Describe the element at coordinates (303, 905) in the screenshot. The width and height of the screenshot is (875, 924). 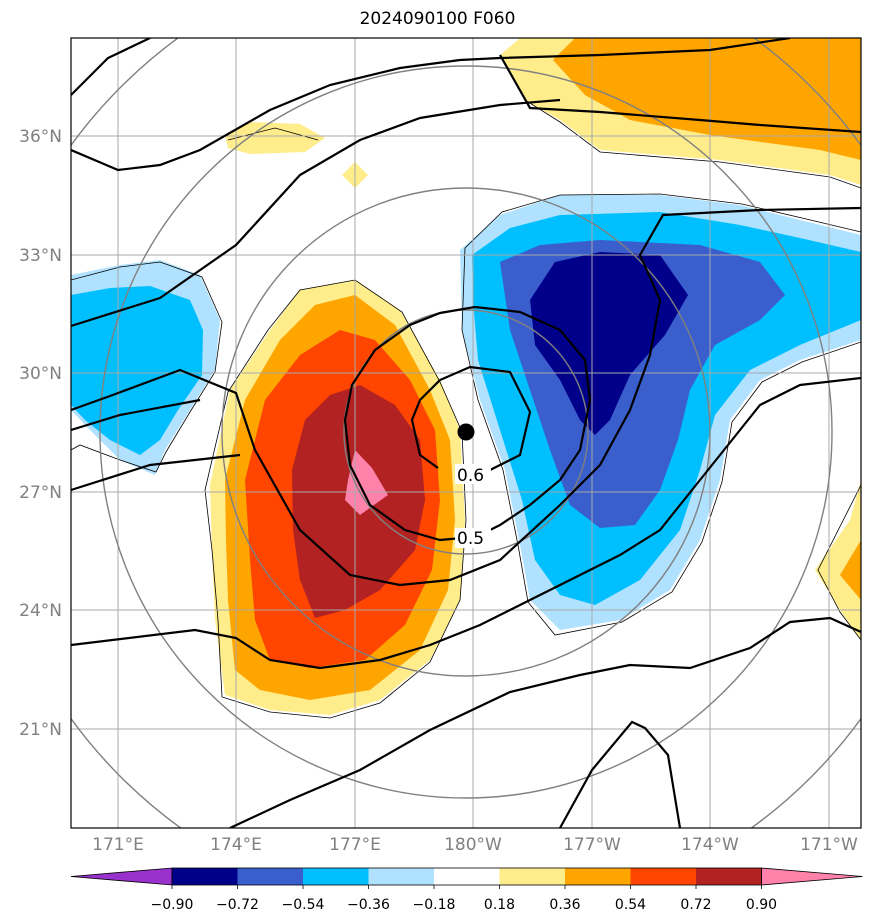
I see `colorbar-tick-label: −0.54` at that location.